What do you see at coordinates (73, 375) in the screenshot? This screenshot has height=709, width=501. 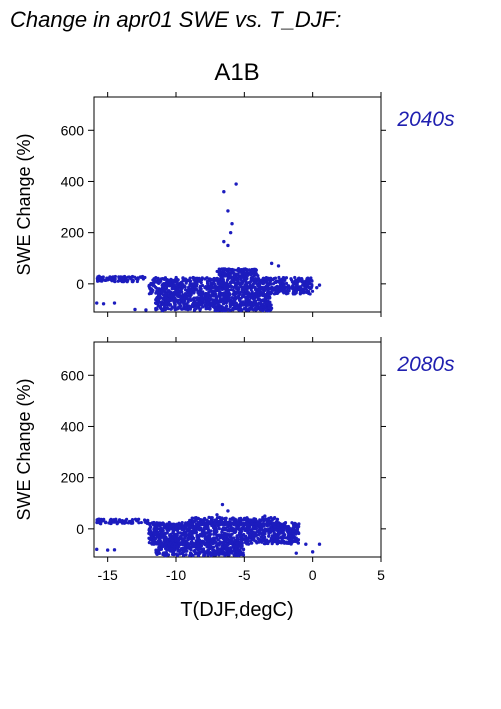 I see `y-tick-label: 600` at bounding box center [73, 375].